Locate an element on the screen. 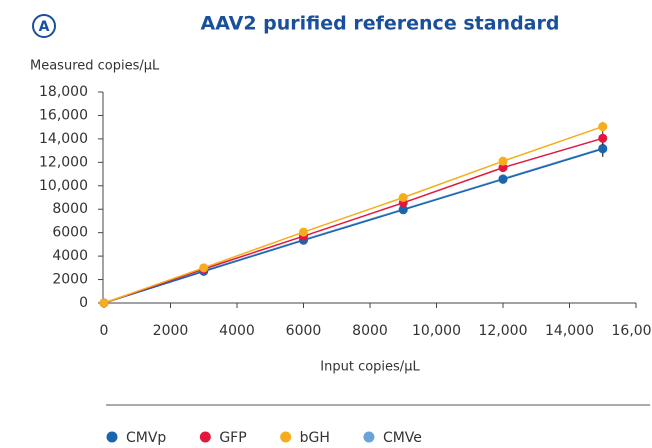 The image size is (652, 448). legend-label: CMVp is located at coordinates (146, 438).